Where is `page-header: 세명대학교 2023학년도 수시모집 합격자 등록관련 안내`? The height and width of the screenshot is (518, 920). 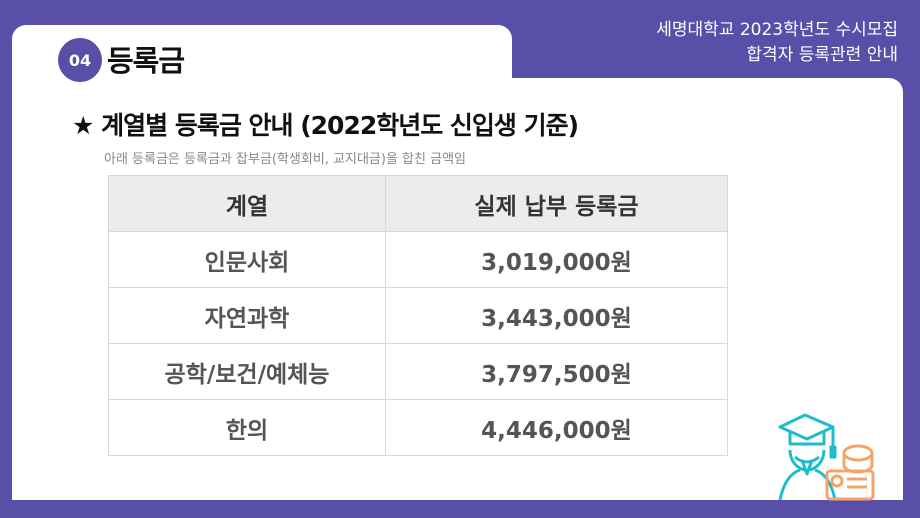 page-header: 세명대학교 2023학년도 수시모집 합격자 등록관련 안내 is located at coordinates (777, 43).